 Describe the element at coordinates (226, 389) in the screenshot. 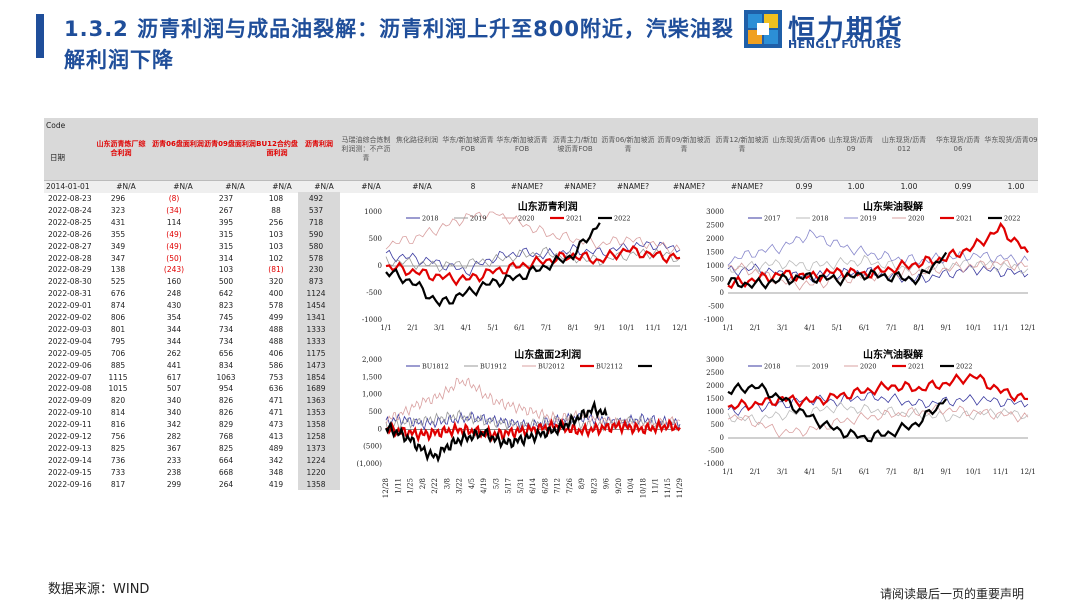

I see `row-value: 954` at that location.